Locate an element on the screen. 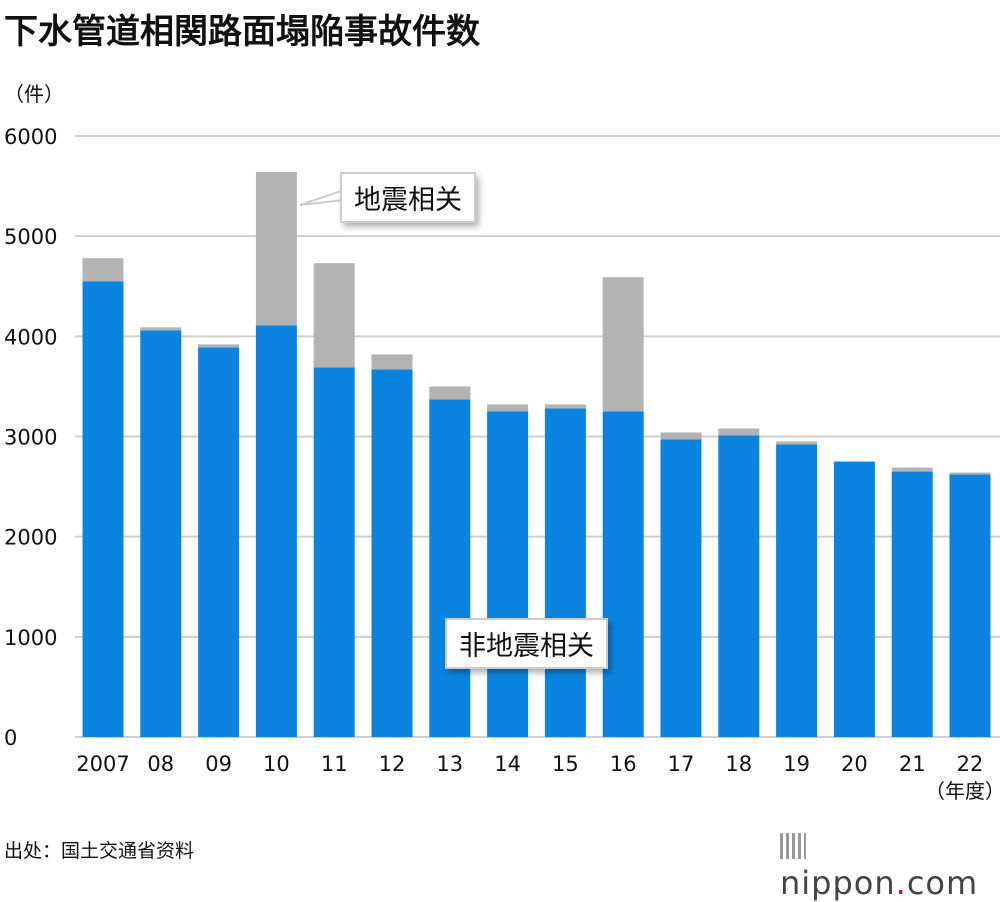 Image resolution: width=1000 pixels, height=902 pixels. x-tick-label: 16 is located at coordinates (623, 764).